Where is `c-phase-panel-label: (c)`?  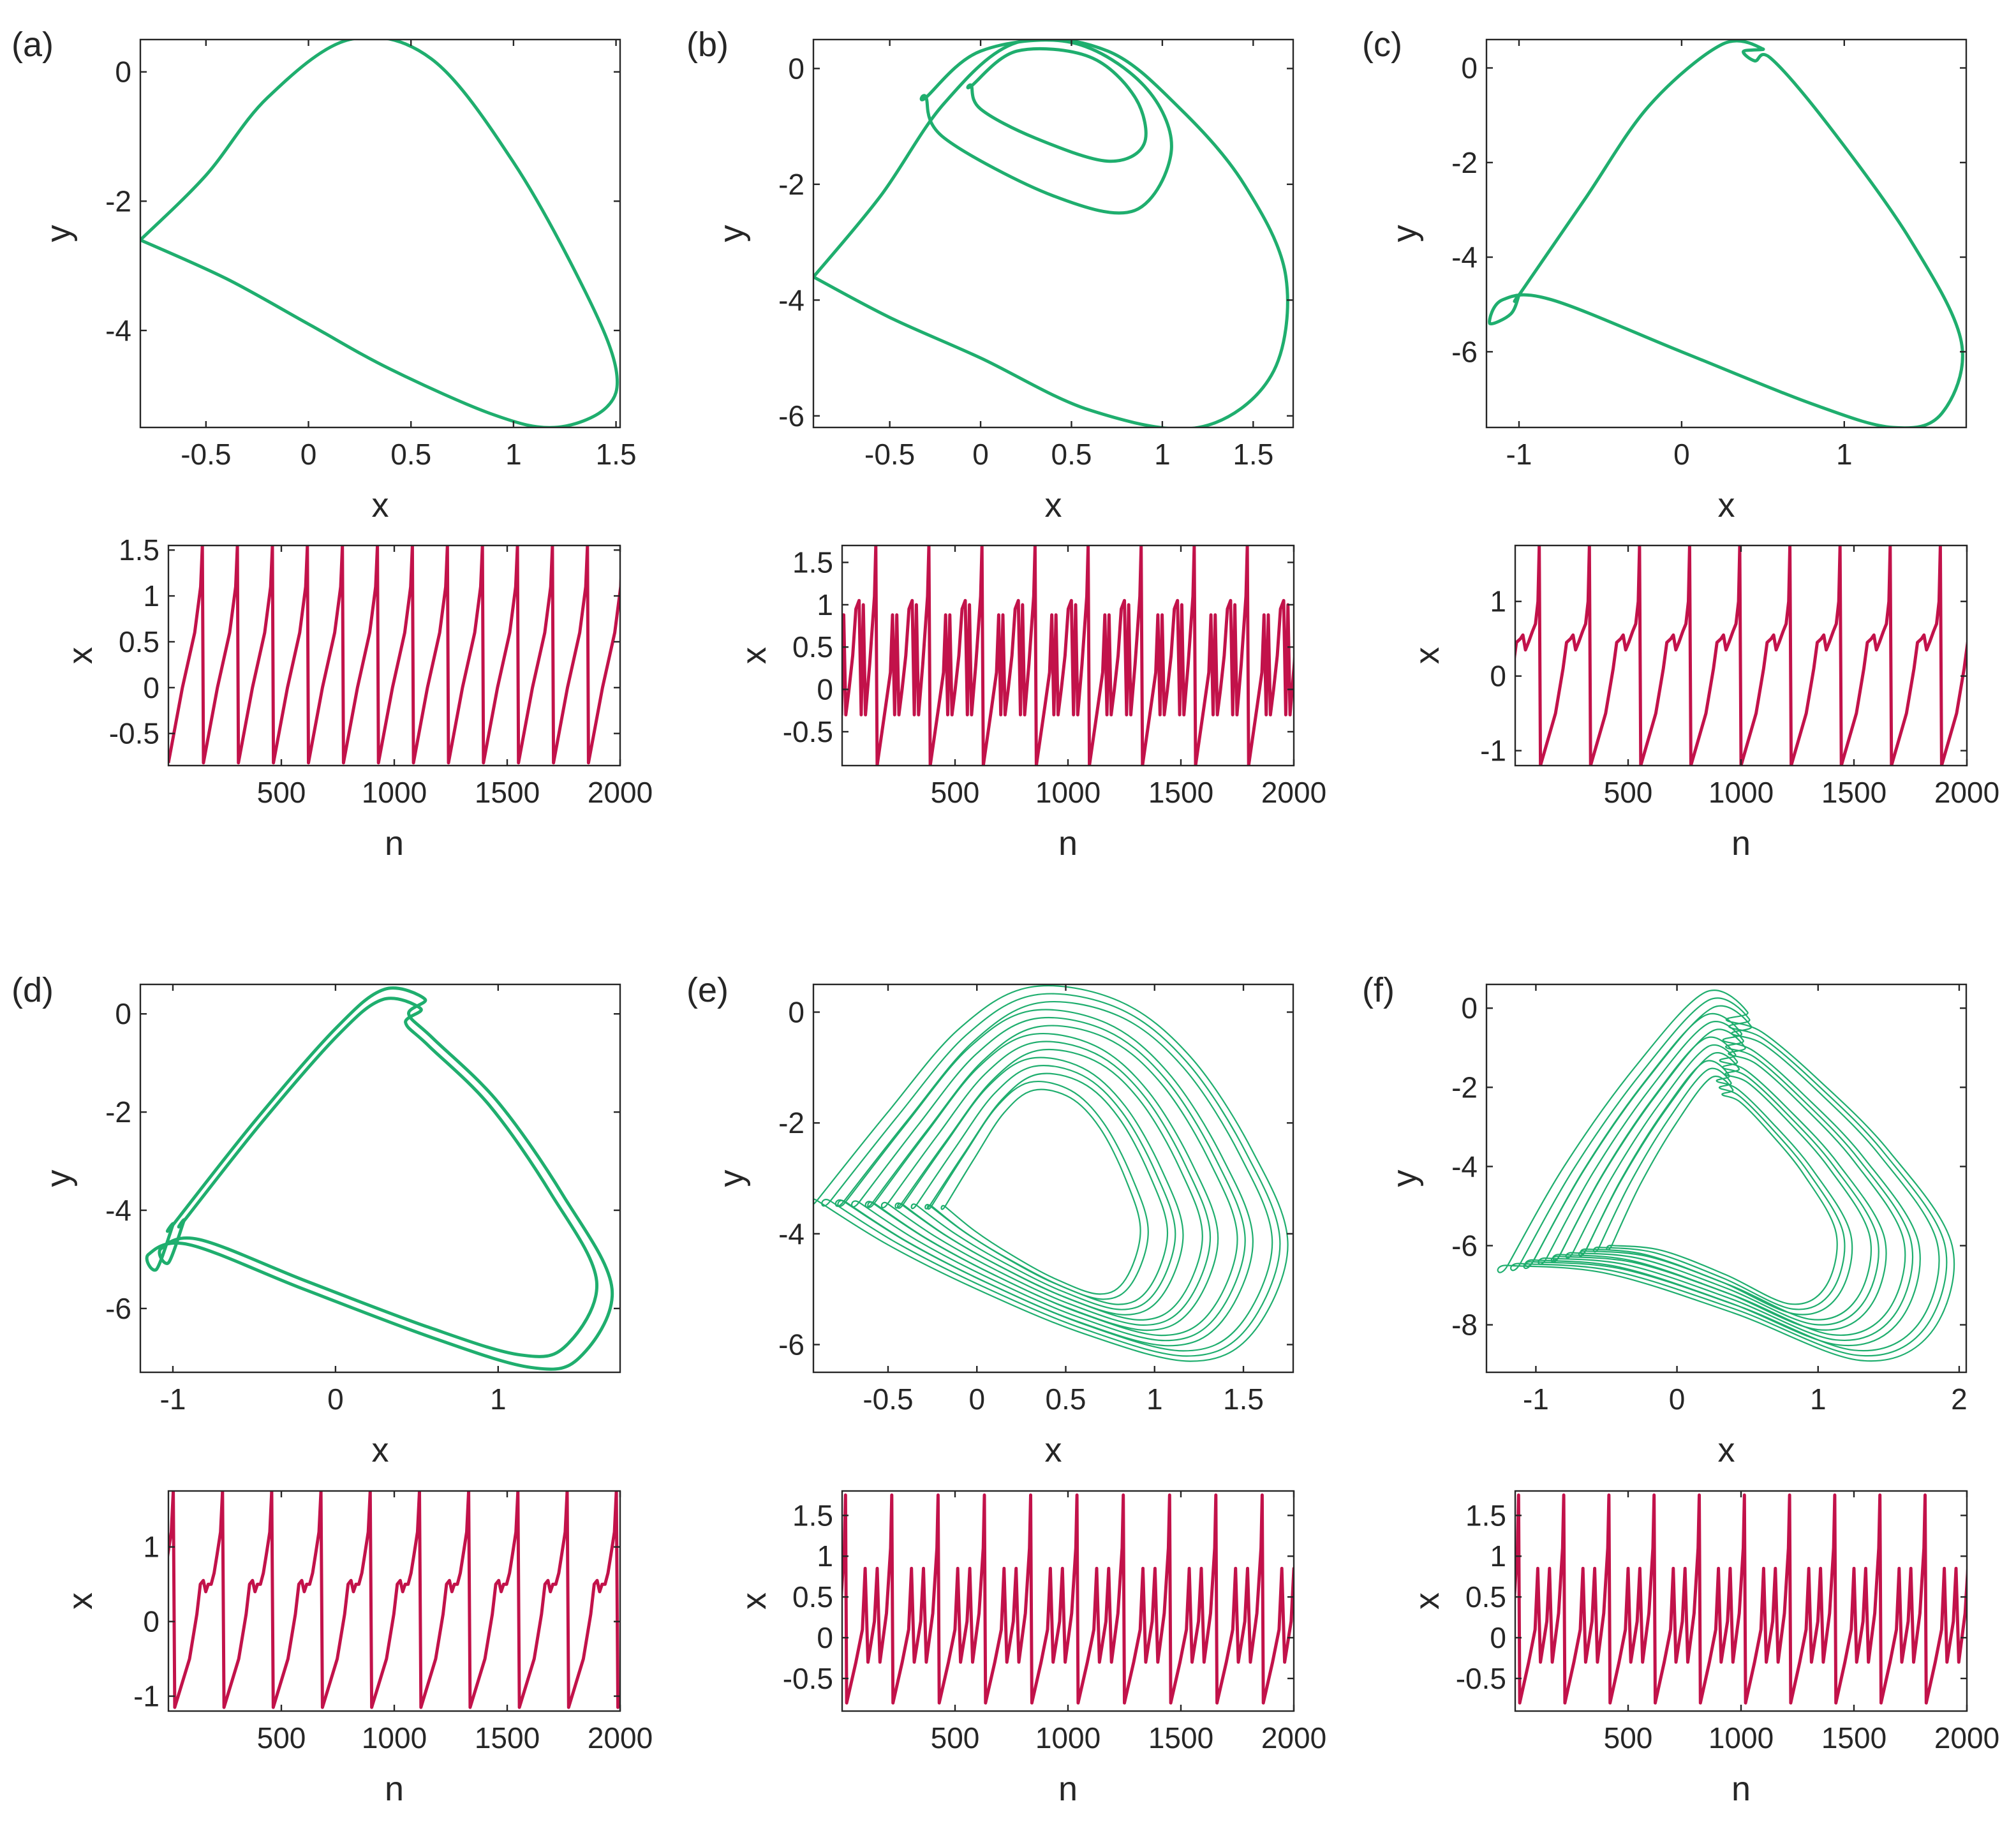
c-phase-panel-label: (c) is located at coordinates (1382, 45).